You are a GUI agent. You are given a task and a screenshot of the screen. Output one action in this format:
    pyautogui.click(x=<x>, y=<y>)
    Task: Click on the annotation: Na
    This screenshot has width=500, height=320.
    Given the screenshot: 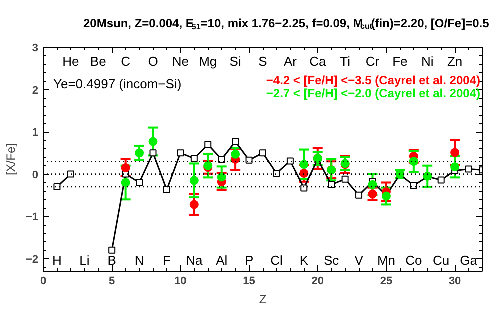 What is the action you would take?
    pyautogui.click(x=195, y=260)
    